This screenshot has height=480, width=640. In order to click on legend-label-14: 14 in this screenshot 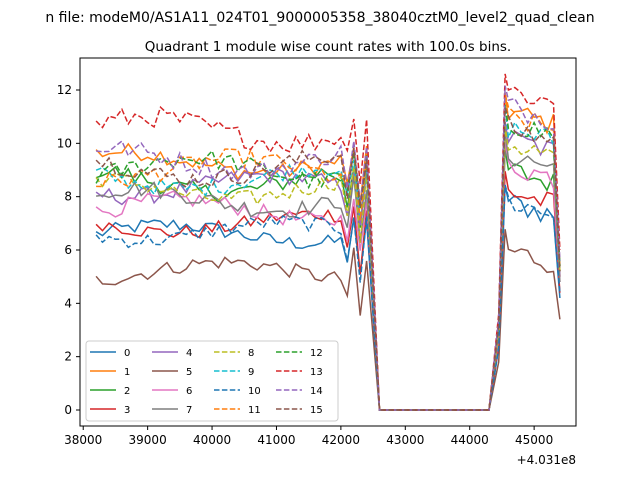, I will do `click(316, 391)`.